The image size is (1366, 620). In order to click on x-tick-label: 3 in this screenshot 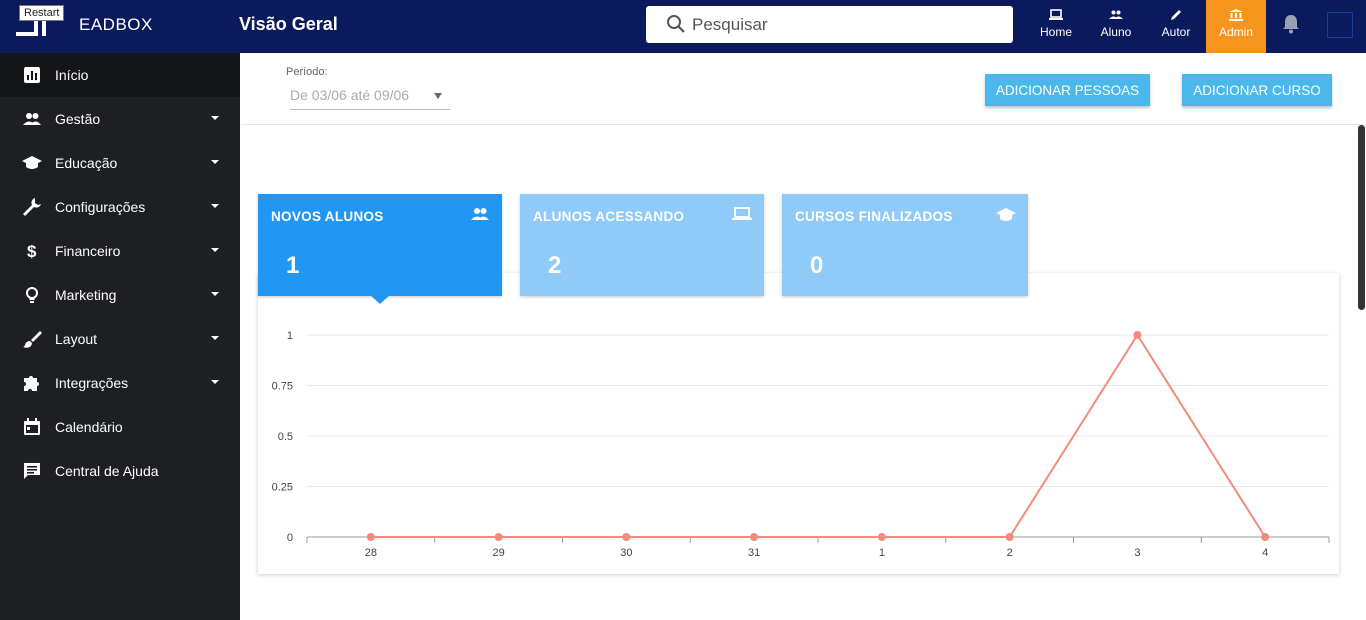, I will do `click(1137, 553)`.